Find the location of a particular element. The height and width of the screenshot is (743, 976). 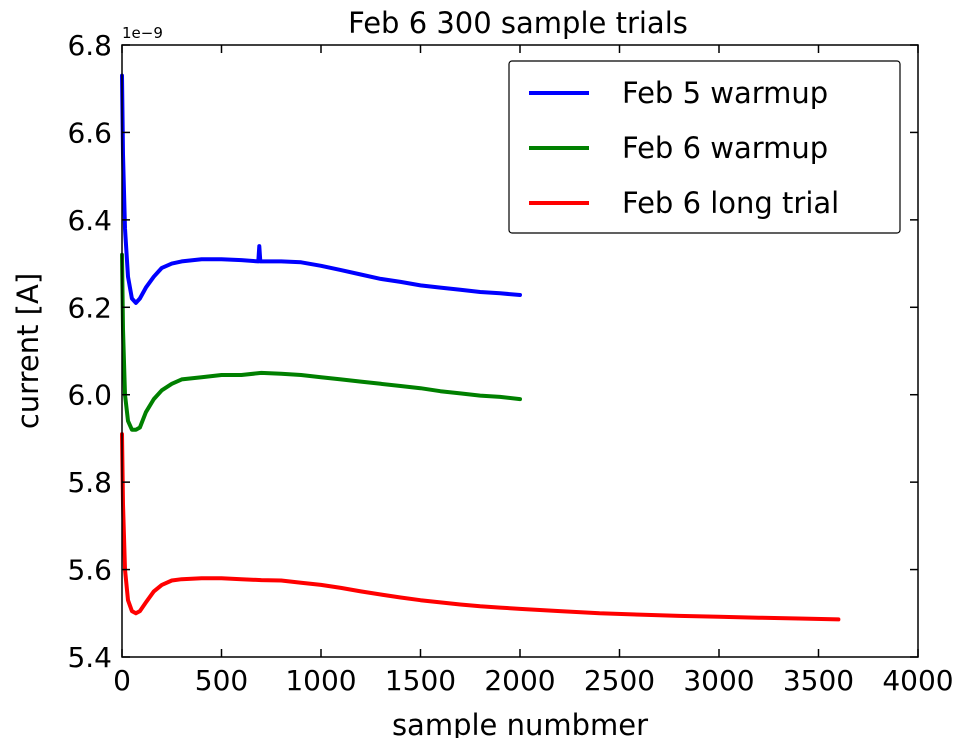

y-tick-label: 5.8 is located at coordinates (89, 482).